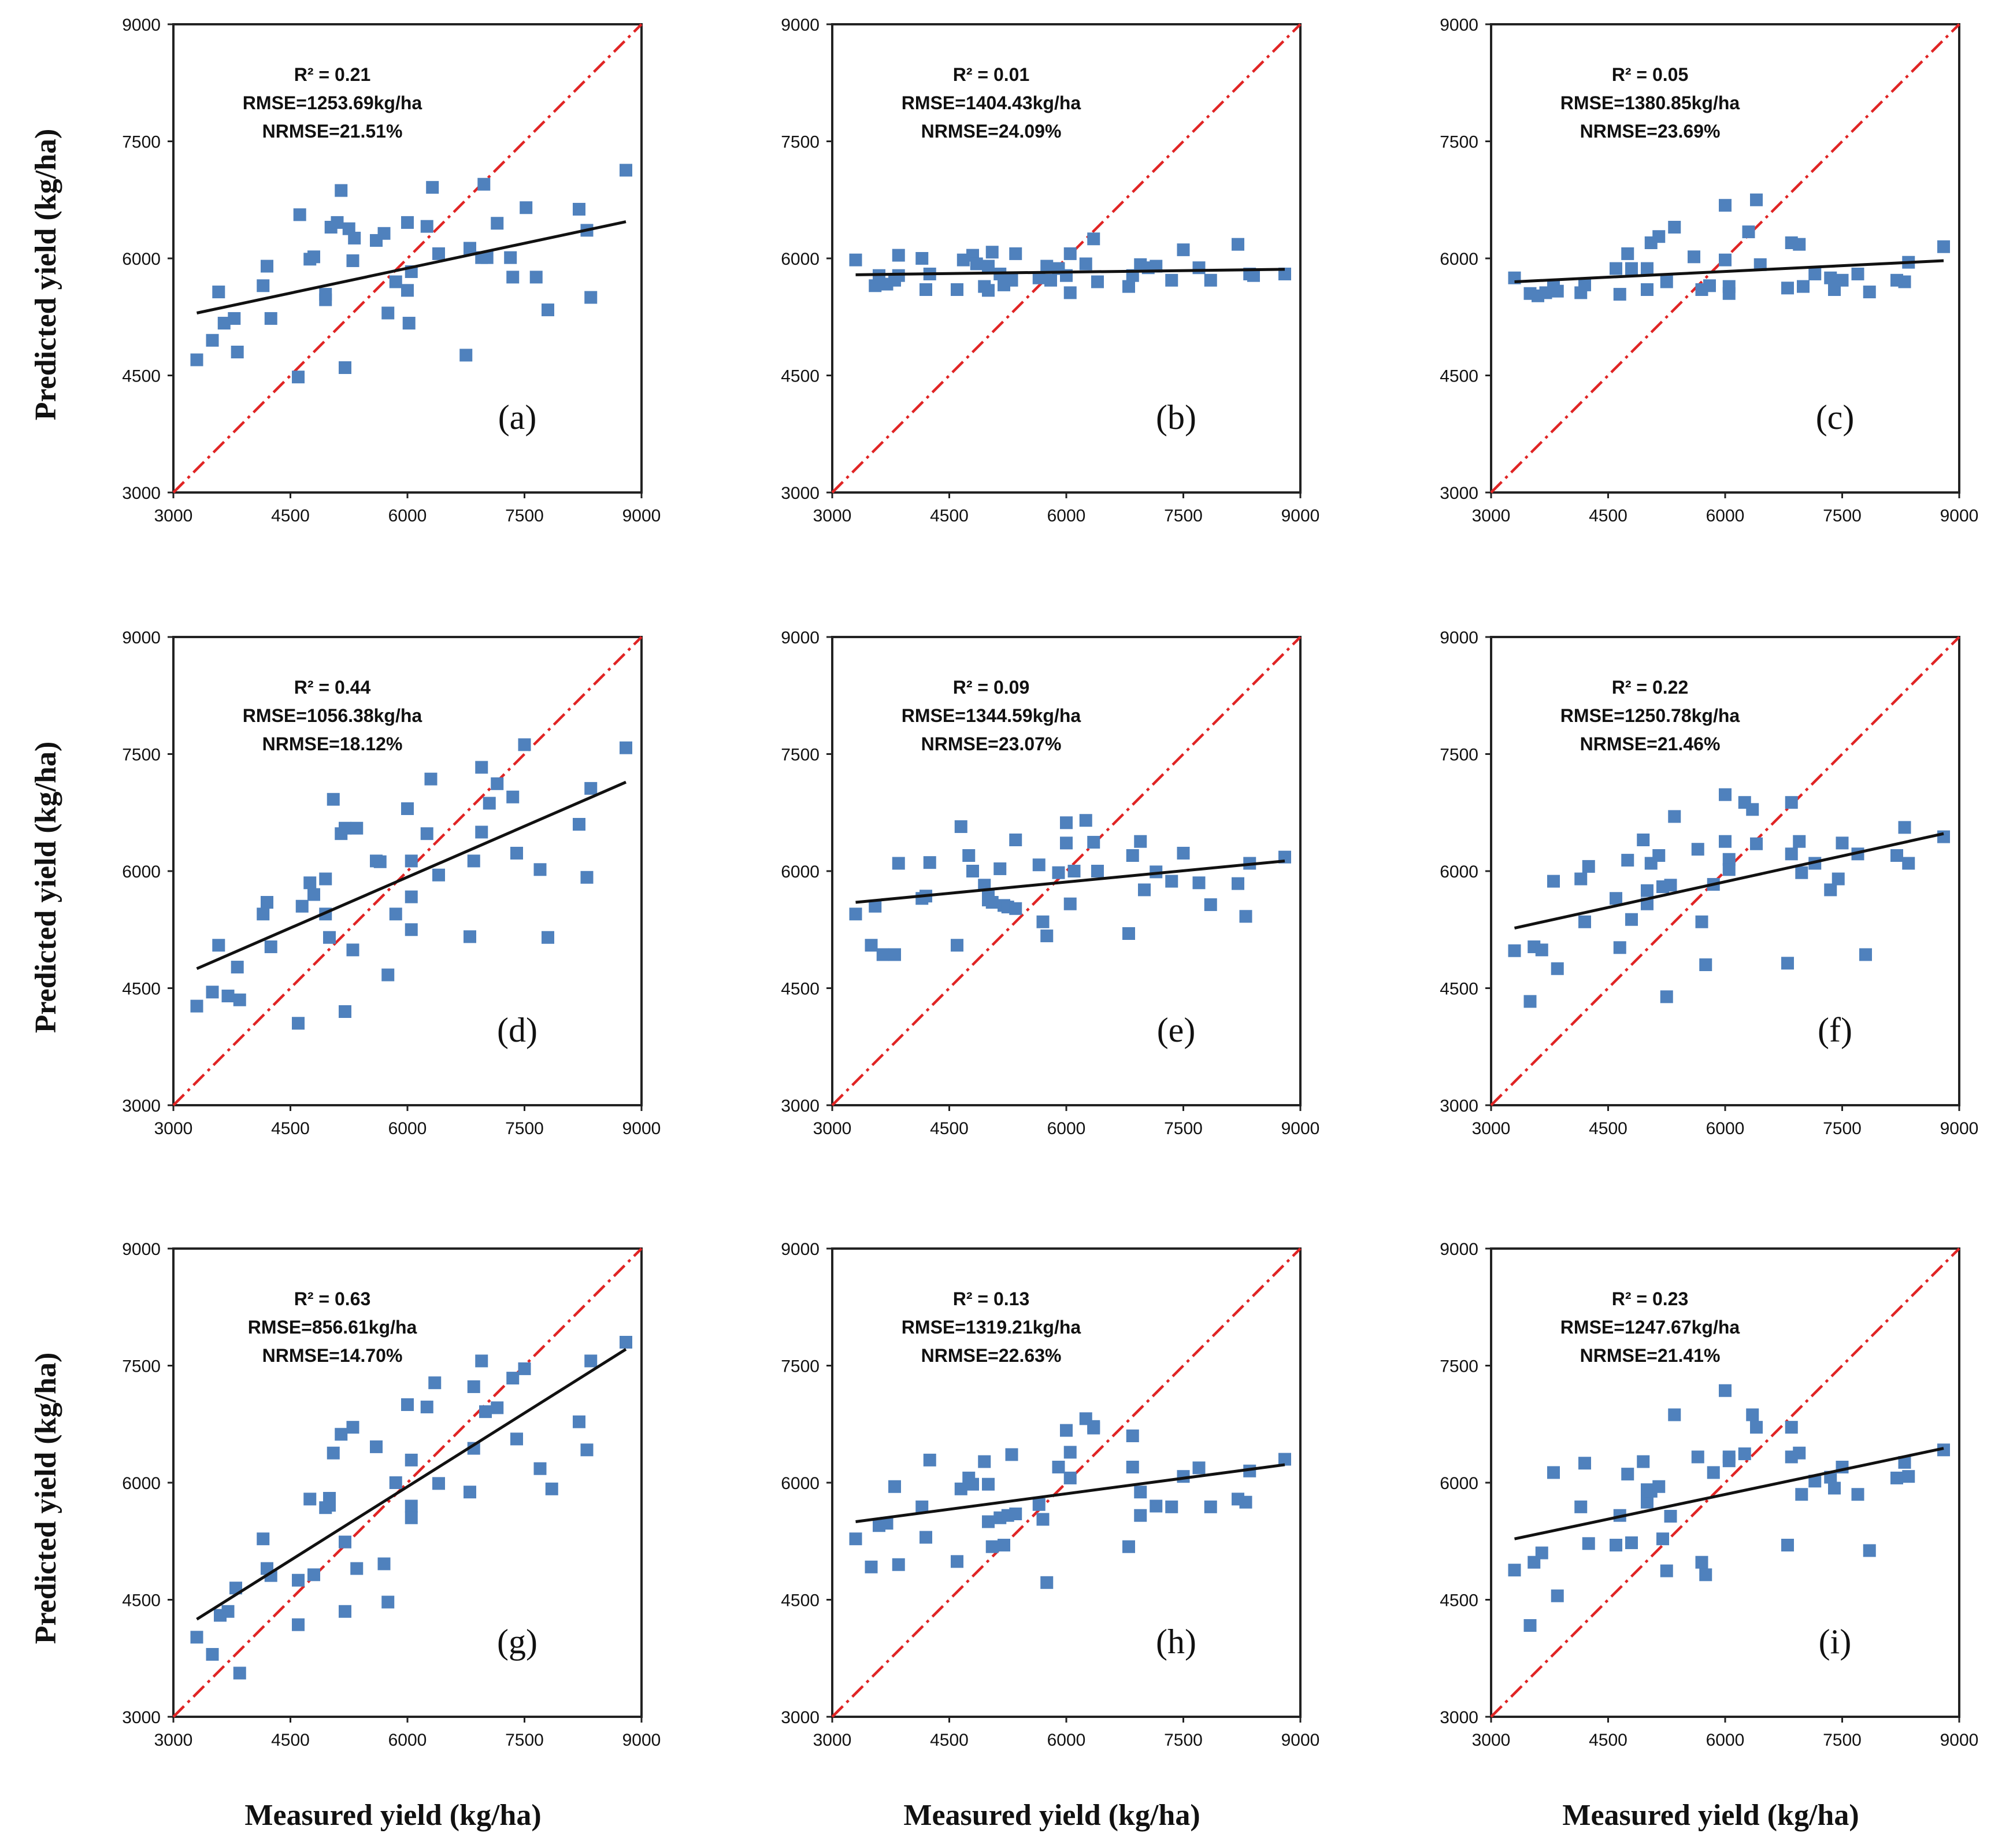 The image size is (2002, 1848). Describe the element at coordinates (1650, 715) in the screenshot. I see `rmse-label: RMSE=1250.78kg/ha` at that location.